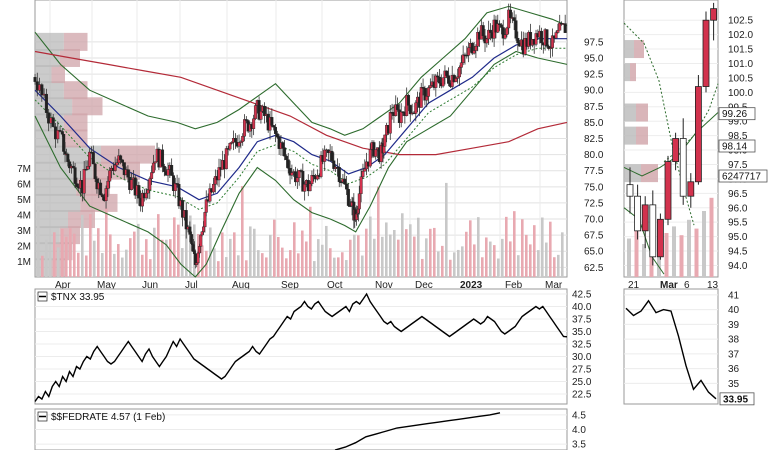  Describe the element at coordinates (734, 147) in the screenshot. I see `zoom-price-badge-text: 98.14` at that location.